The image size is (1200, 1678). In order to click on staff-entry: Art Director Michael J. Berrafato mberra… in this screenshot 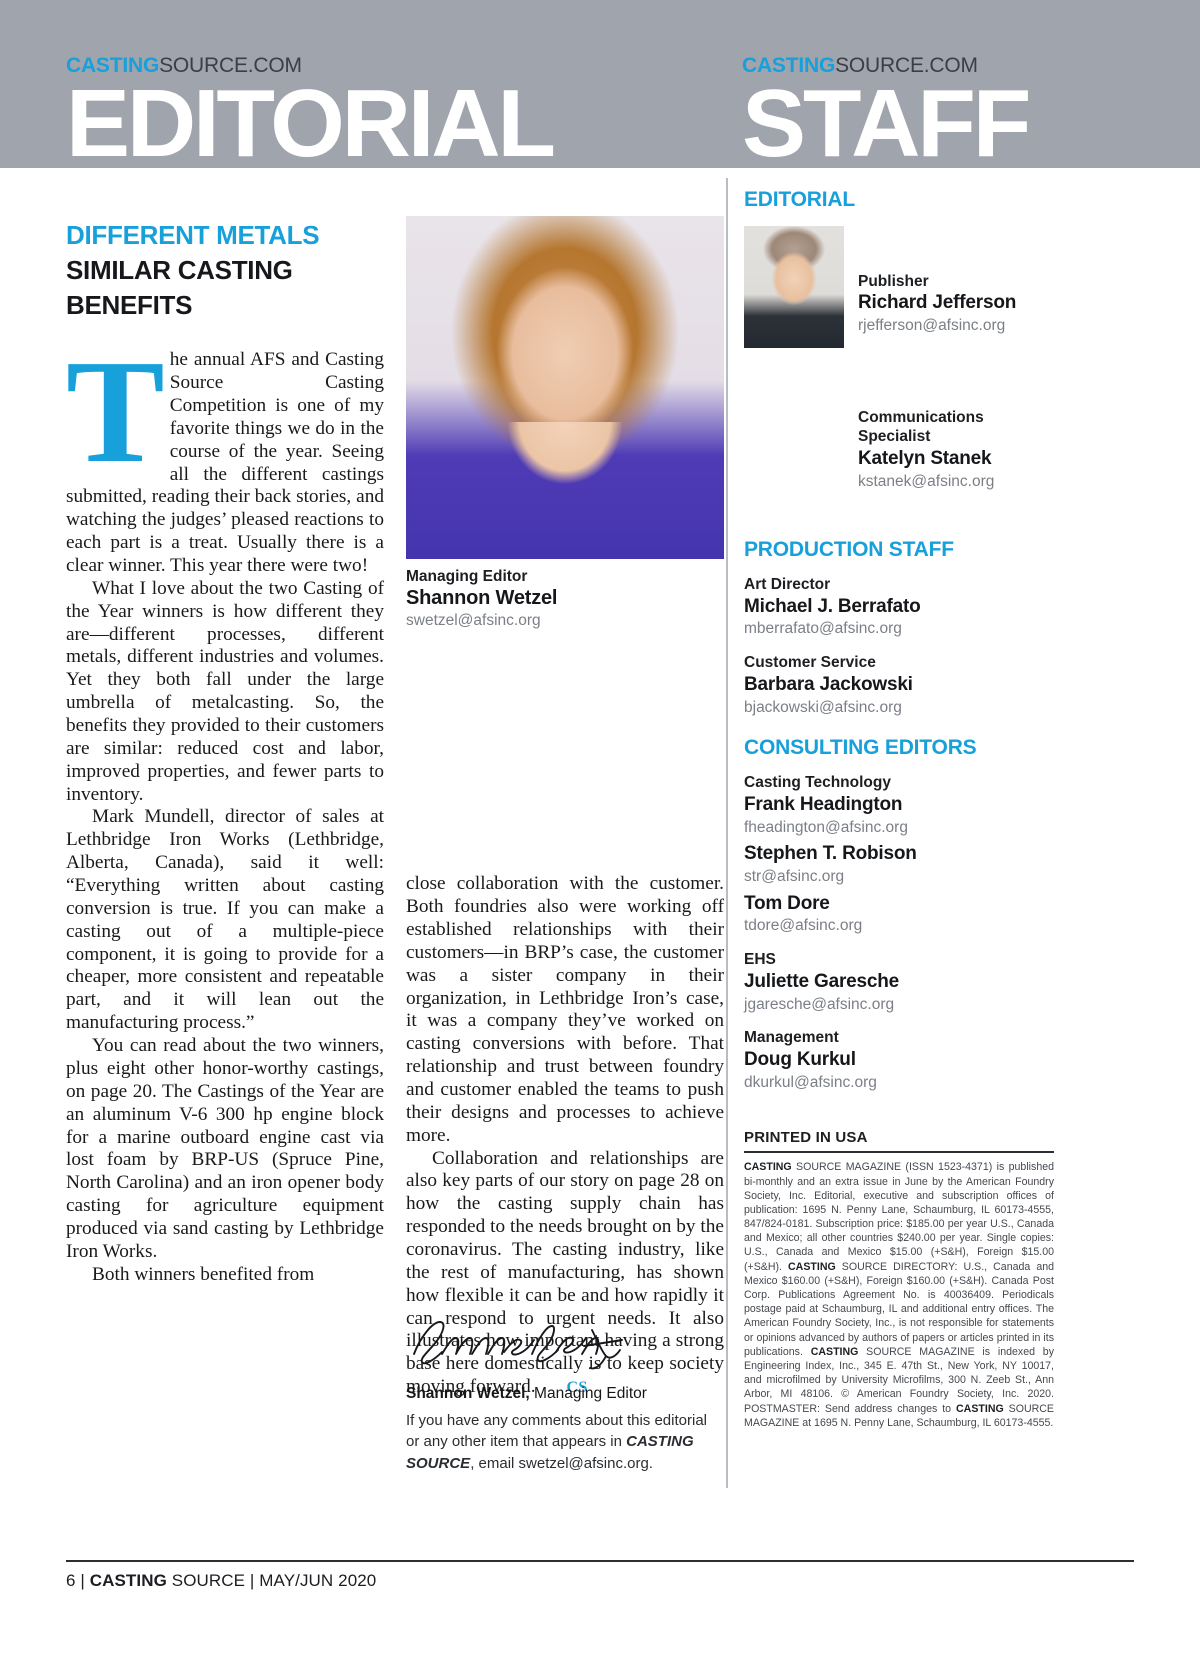, I will do `click(899, 607)`.